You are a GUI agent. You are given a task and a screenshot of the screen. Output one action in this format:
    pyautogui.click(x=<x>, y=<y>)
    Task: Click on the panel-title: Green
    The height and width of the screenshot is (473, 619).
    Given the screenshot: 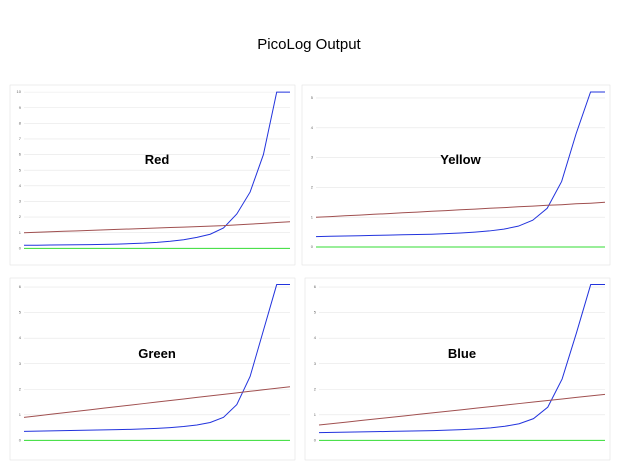 What is the action you would take?
    pyautogui.click(x=157, y=353)
    